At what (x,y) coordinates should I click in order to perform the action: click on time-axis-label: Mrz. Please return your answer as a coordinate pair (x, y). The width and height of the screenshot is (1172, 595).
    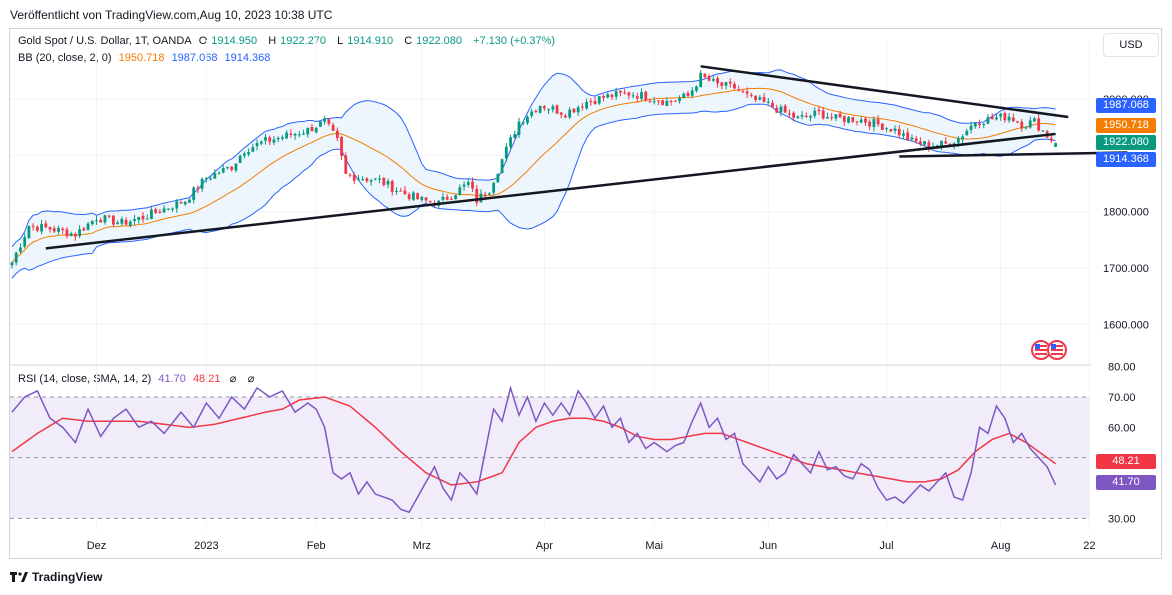
    Looking at the image, I should click on (422, 546).